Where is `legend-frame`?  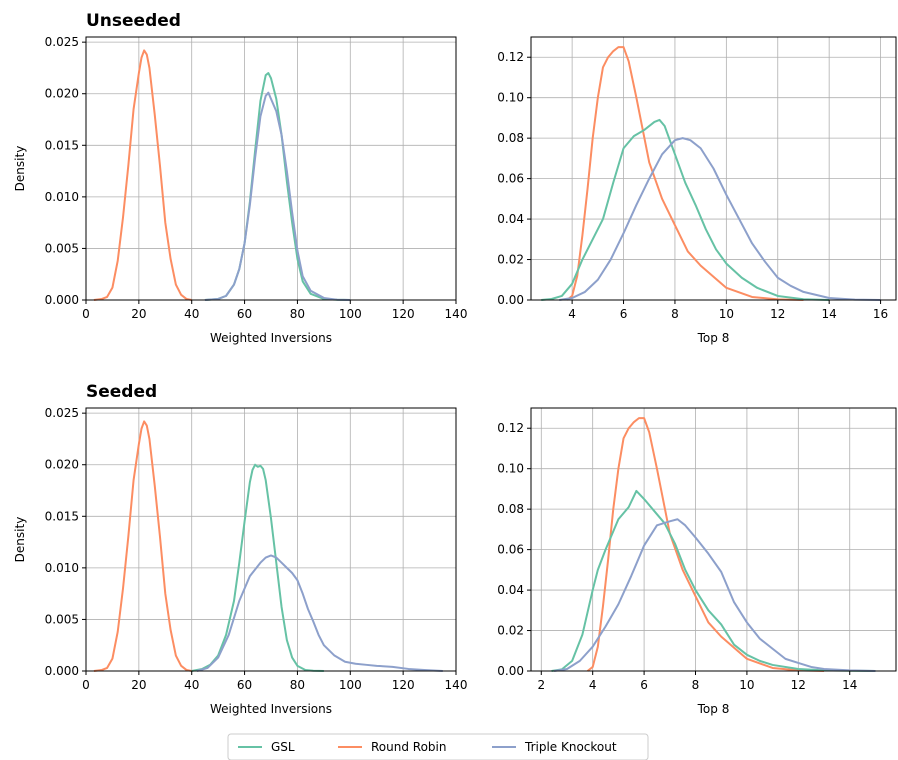 legend-frame is located at coordinates (438, 746).